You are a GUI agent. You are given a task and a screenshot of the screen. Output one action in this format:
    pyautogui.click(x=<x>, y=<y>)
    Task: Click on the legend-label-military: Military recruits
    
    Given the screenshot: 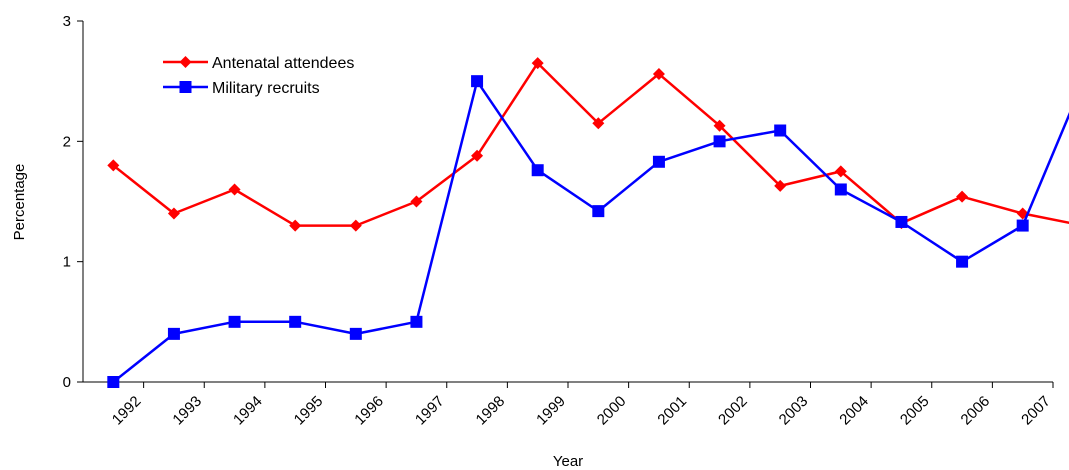 What is the action you would take?
    pyautogui.click(x=266, y=88)
    